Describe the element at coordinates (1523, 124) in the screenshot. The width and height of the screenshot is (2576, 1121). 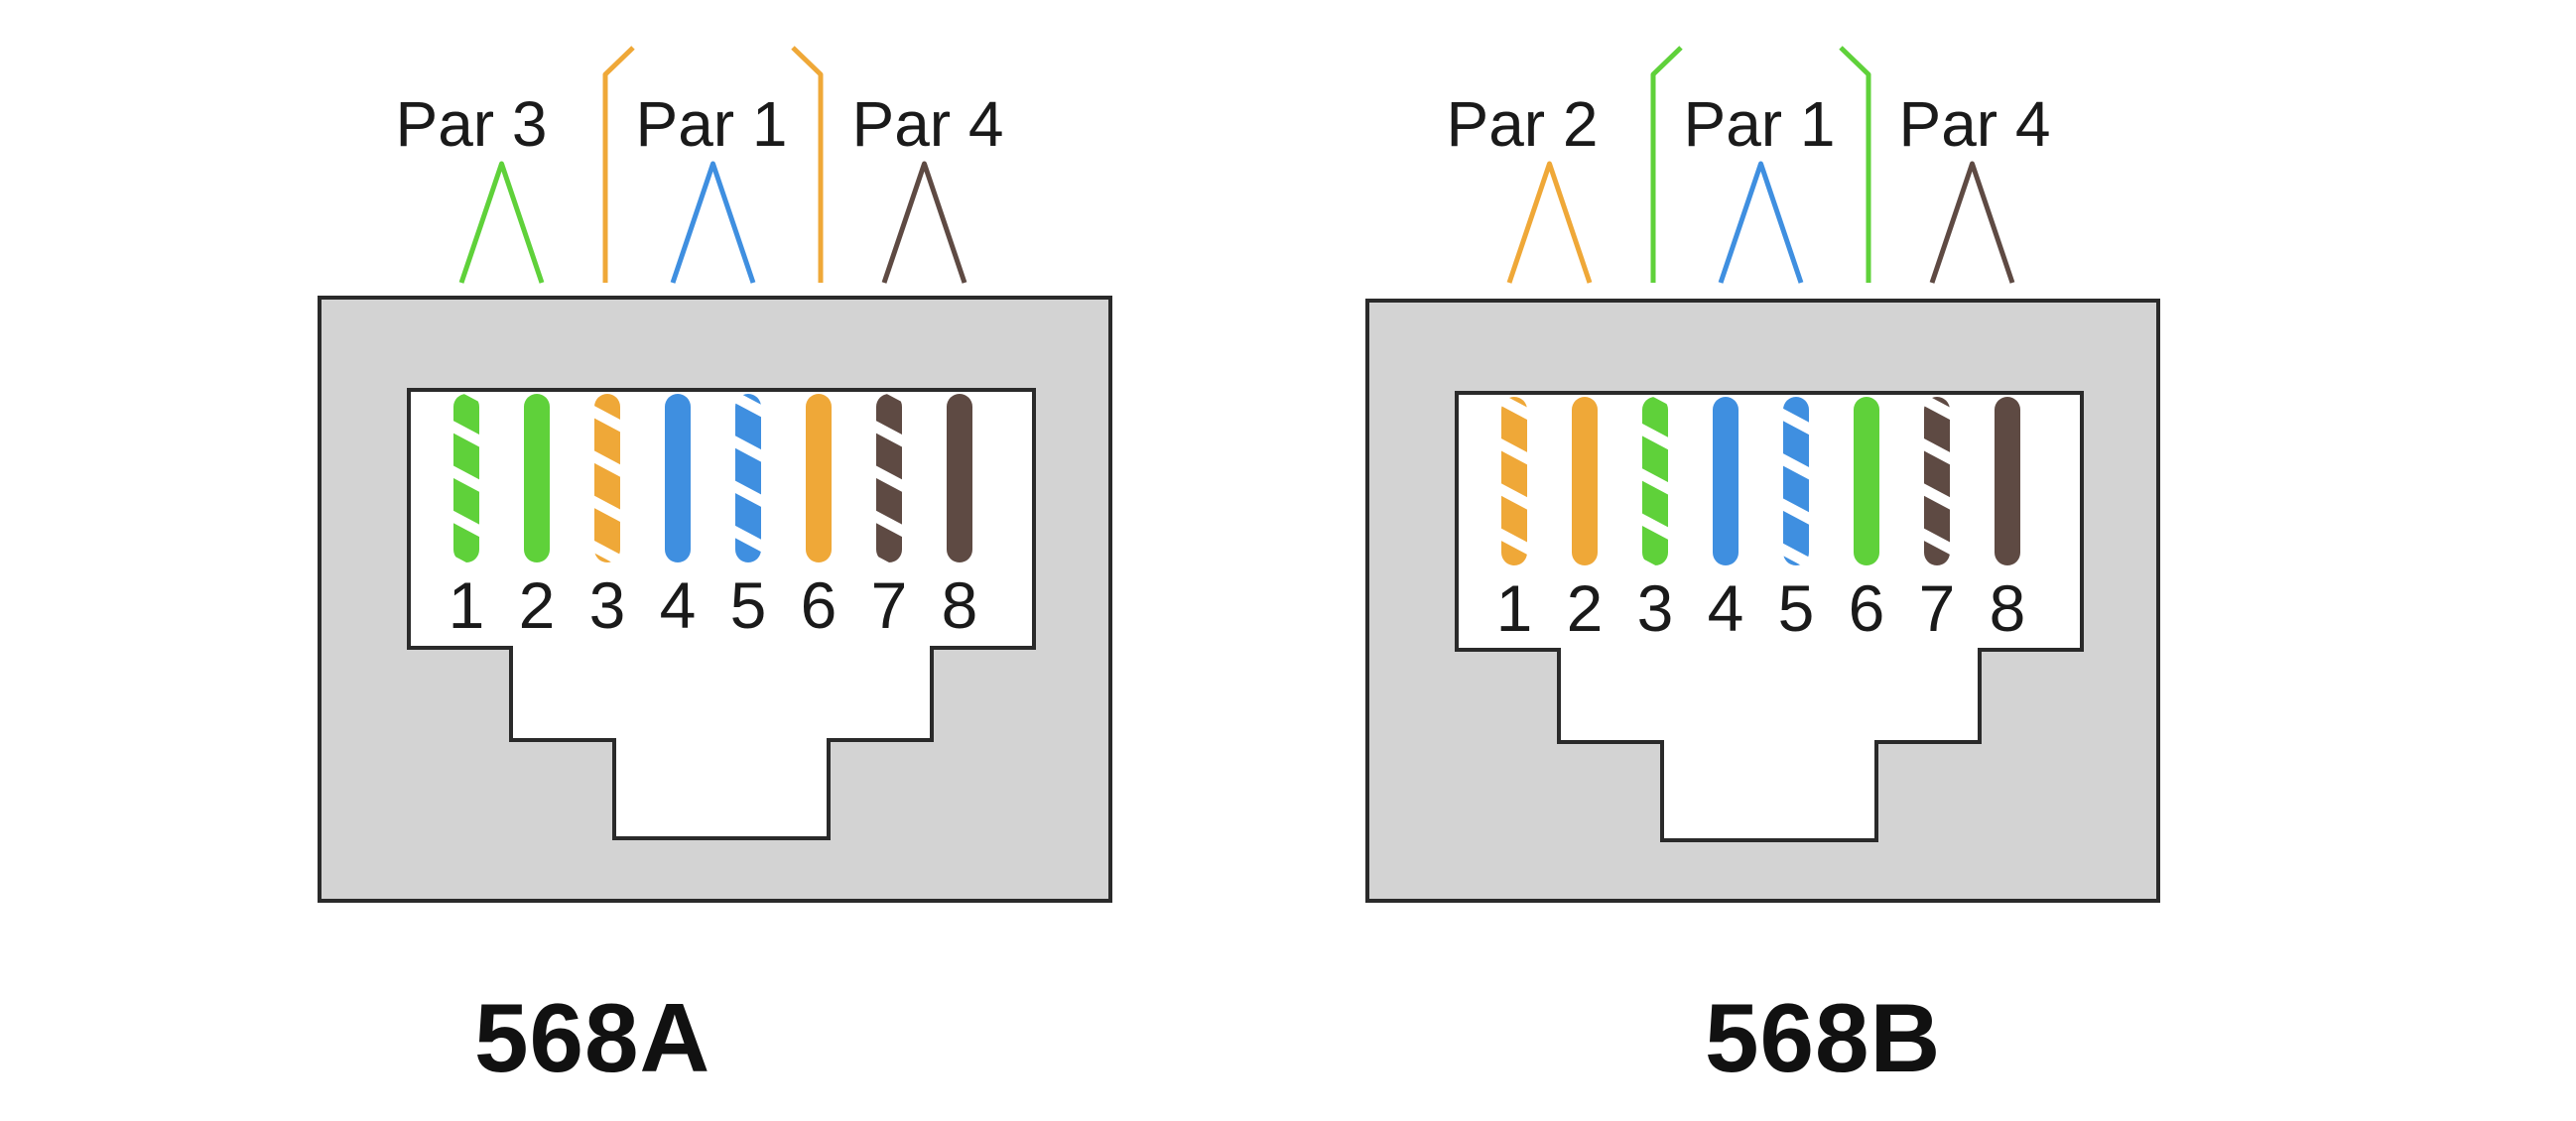
I see `pair-label-par-2: Par 2` at that location.